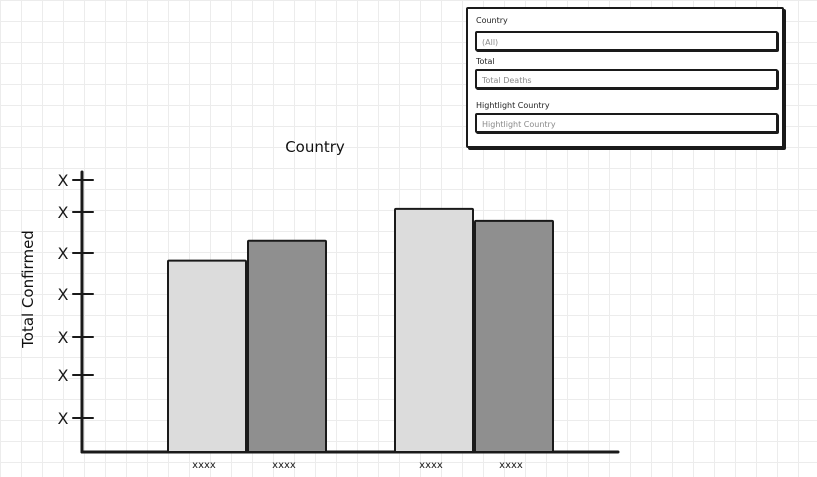 The image size is (817, 477). Describe the element at coordinates (492, 20) in the screenshot. I see `country-filter-label: Country` at that location.